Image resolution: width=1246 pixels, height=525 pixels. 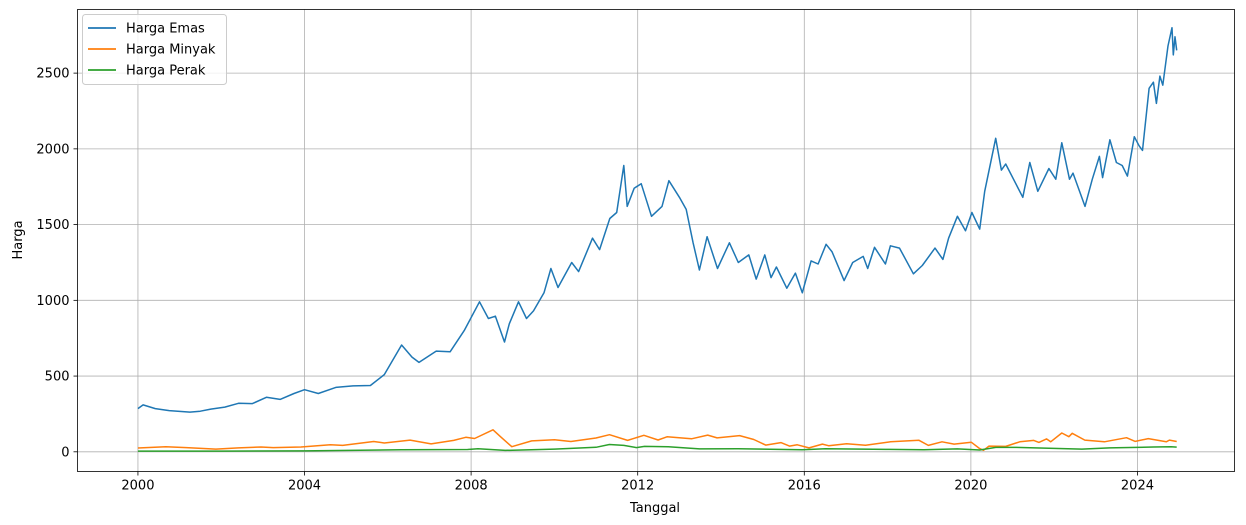 I want to click on x-tick-label: 2024, so click(x=1137, y=486).